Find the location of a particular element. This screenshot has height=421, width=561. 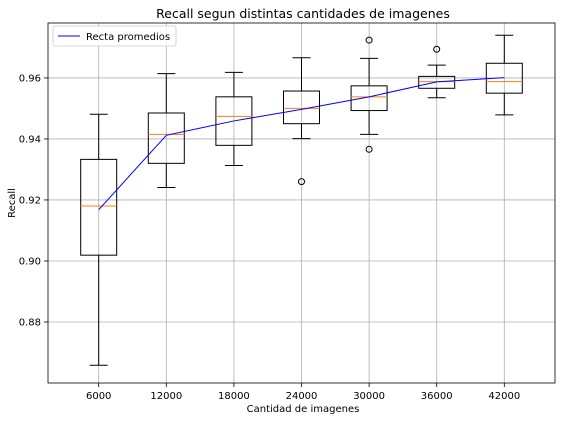

legend-label: Recta promedios is located at coordinates (128, 37).